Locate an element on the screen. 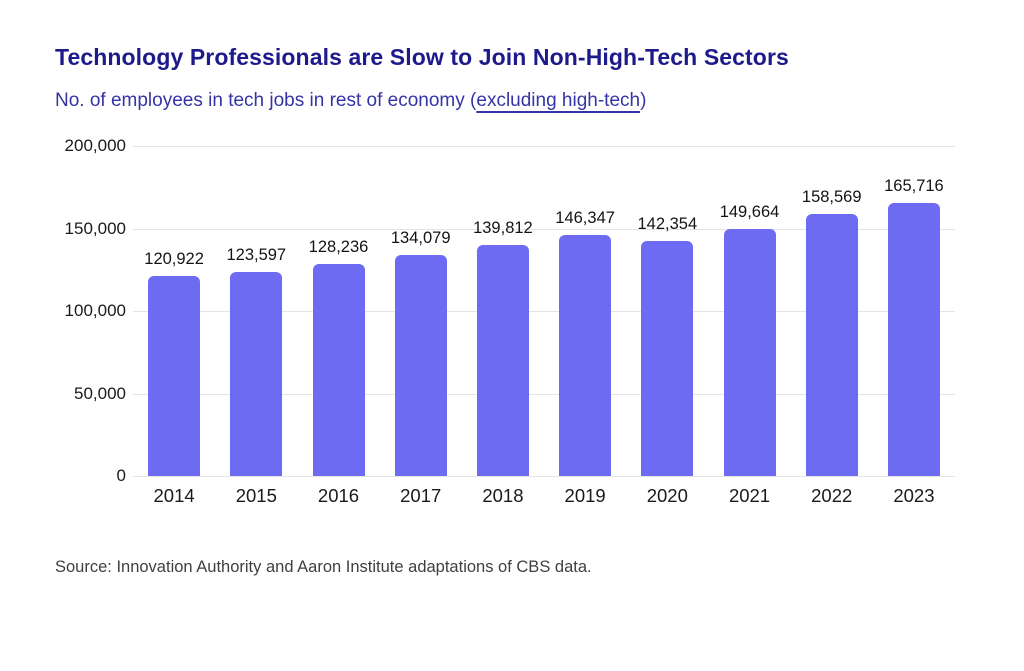 The image size is (1024, 671). bar-slot: 149,664 is located at coordinates (749, 311).